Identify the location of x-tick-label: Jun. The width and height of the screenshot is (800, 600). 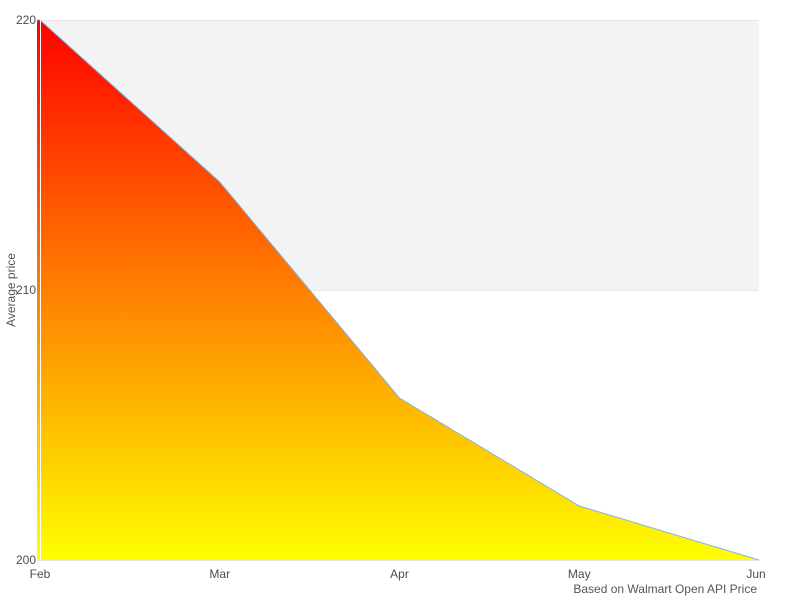
(756, 574).